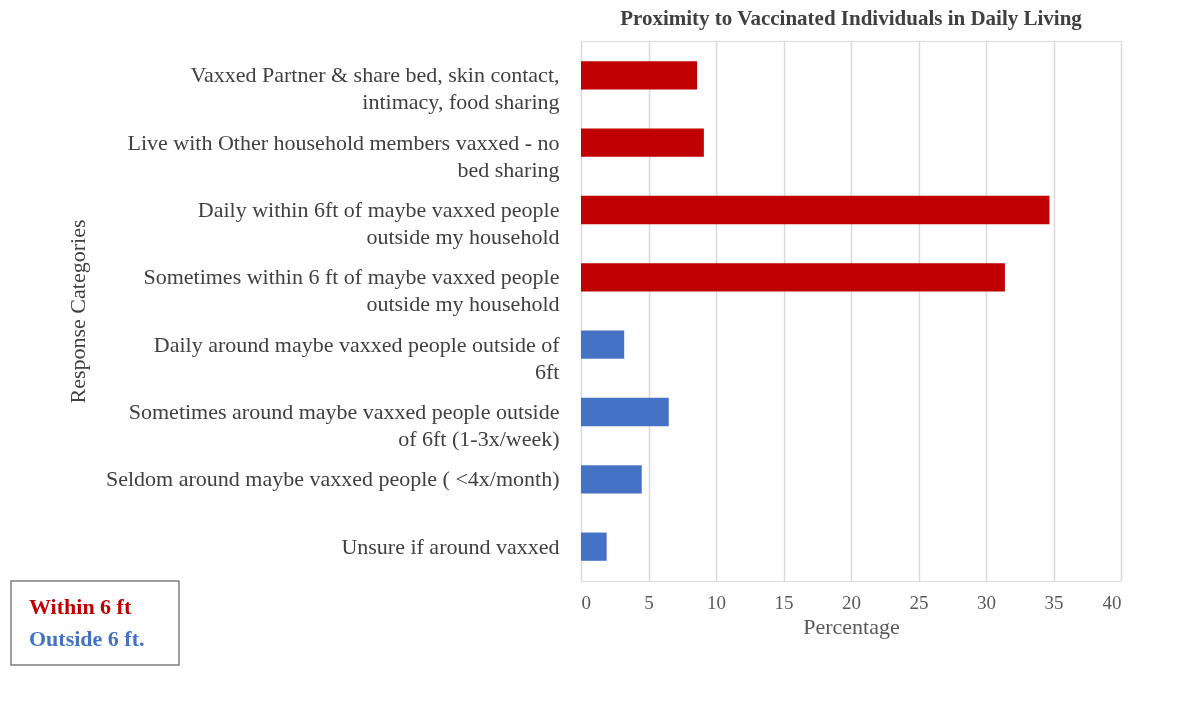  I want to click on y-tick-label: Vaxxed Partner & share bed, skin contact, intimacy, food sharing, so click(375, 88).